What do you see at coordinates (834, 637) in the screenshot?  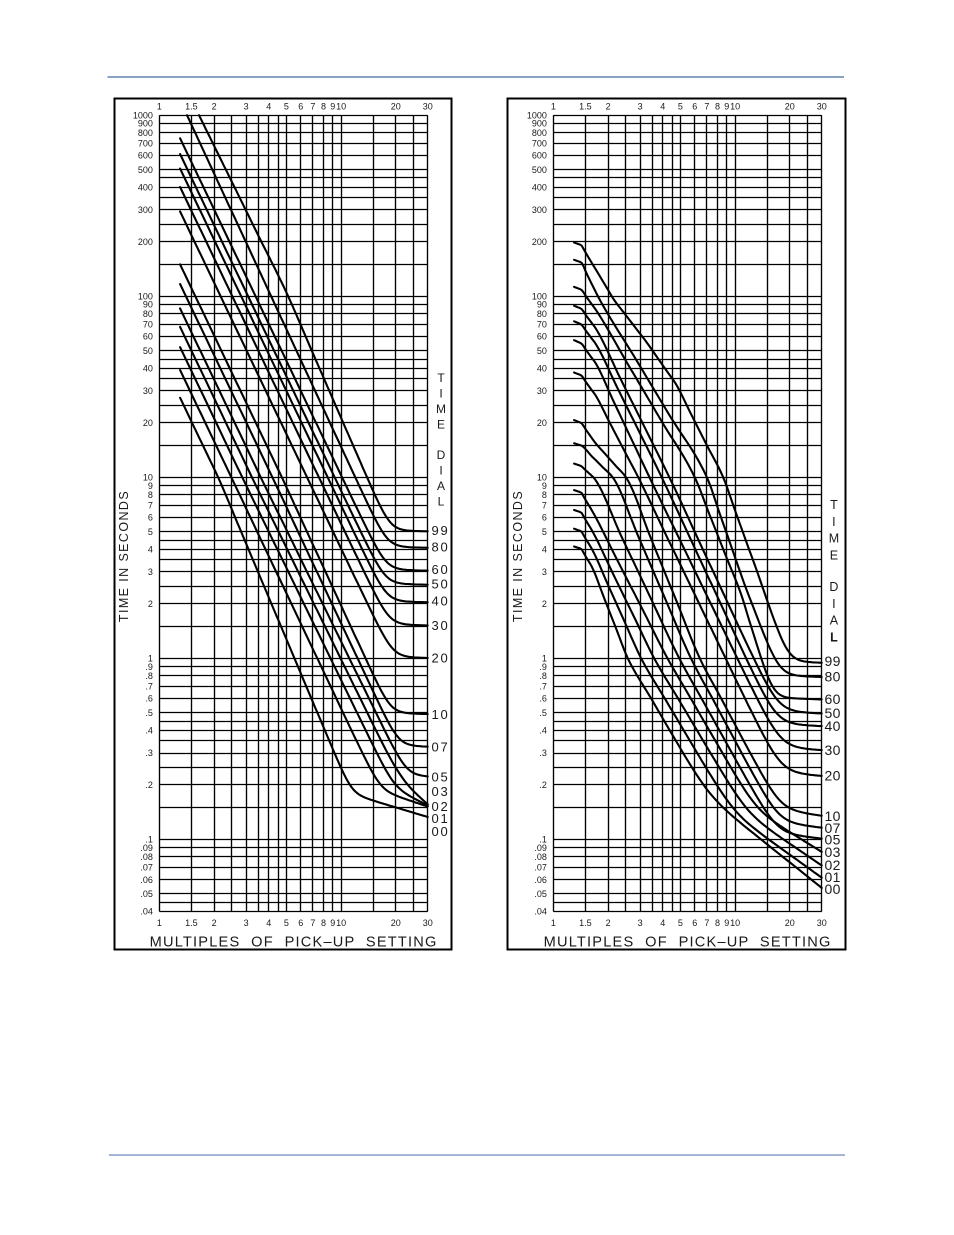 I see `svg-text: L` at bounding box center [834, 637].